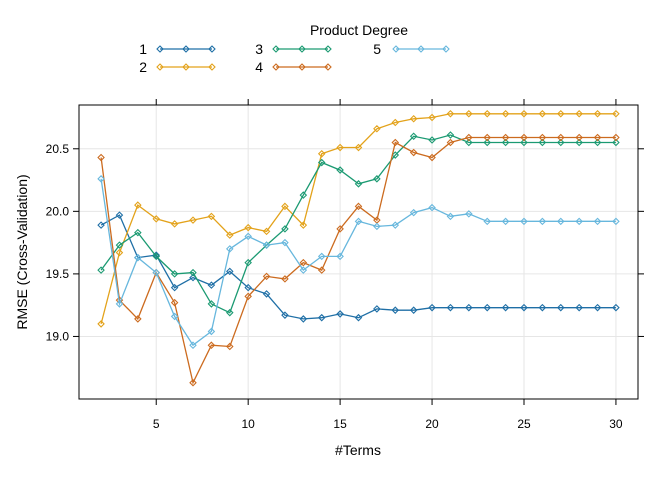 This screenshot has height=480, width=672. I want to click on y-tick-label: 20.5, so click(58, 149).